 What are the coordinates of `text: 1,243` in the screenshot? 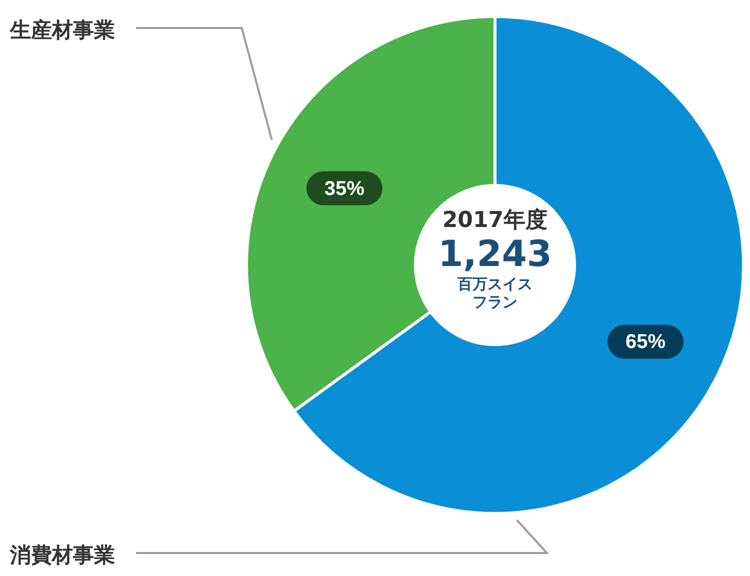 It's located at (495, 254).